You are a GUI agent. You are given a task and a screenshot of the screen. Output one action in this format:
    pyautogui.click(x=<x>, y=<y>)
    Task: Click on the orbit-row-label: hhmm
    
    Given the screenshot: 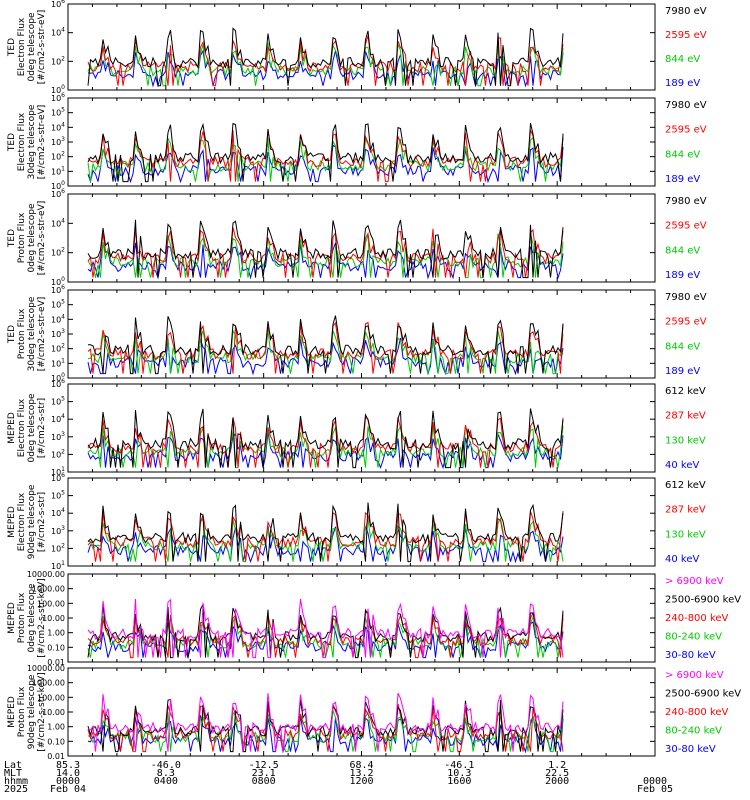 What is the action you would take?
    pyautogui.click(x=16, y=781)
    